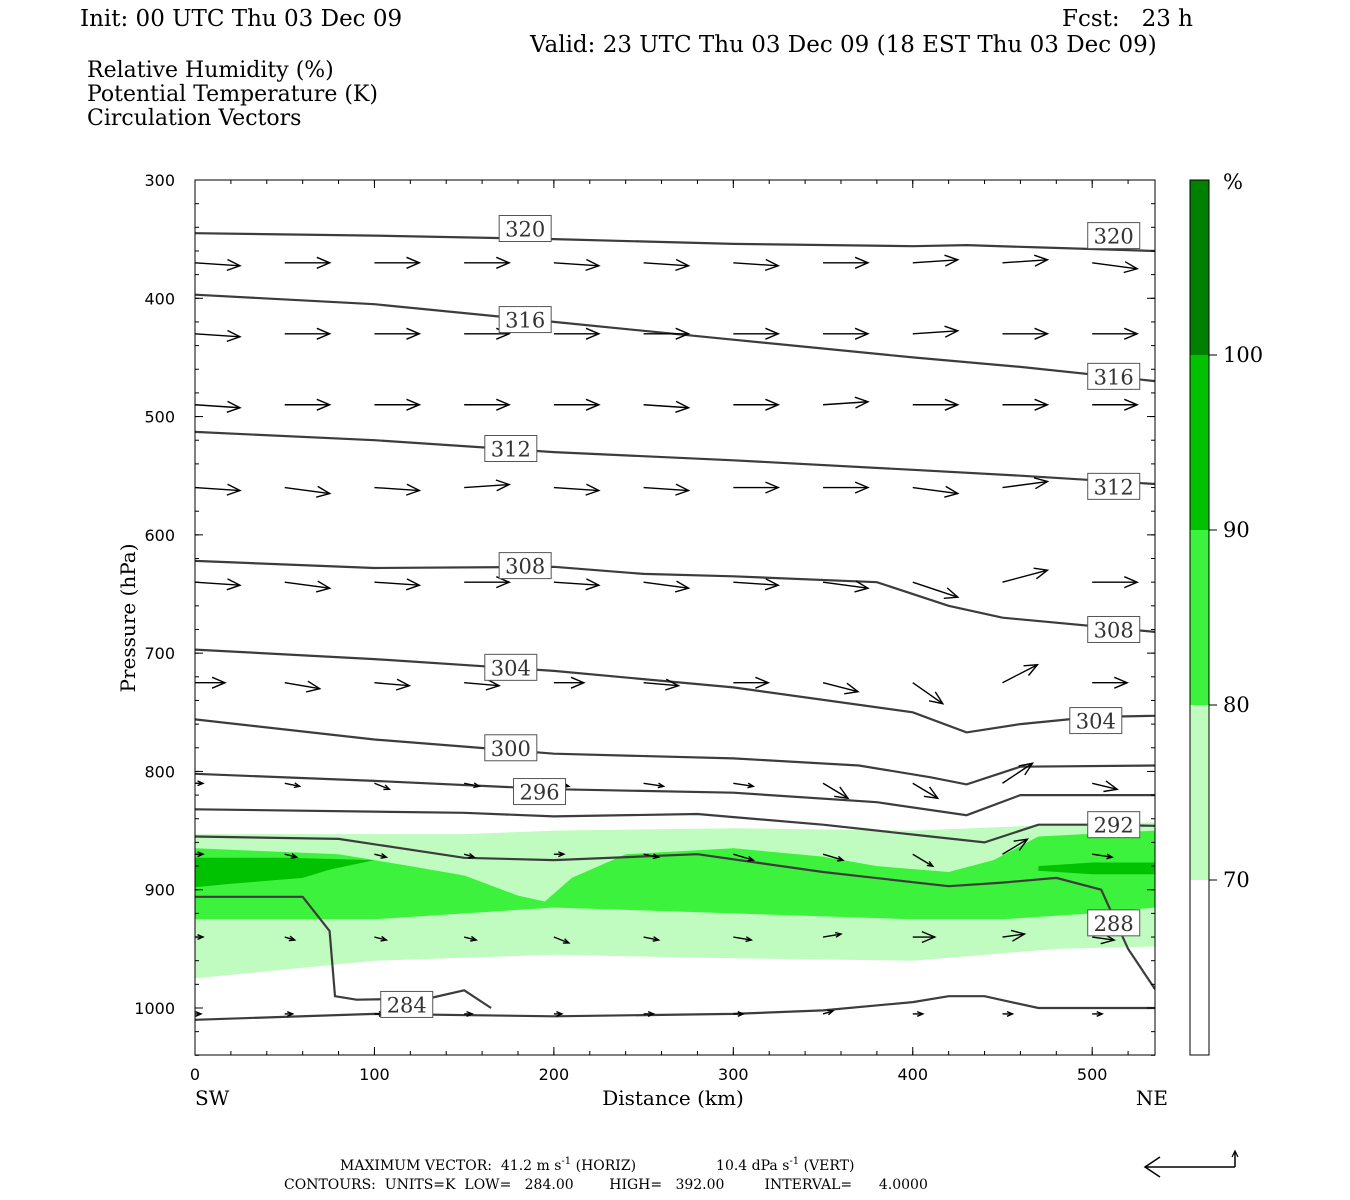 This screenshot has width=1350, height=1200. I want to click on contour-label-292: 292, so click(1114, 826).